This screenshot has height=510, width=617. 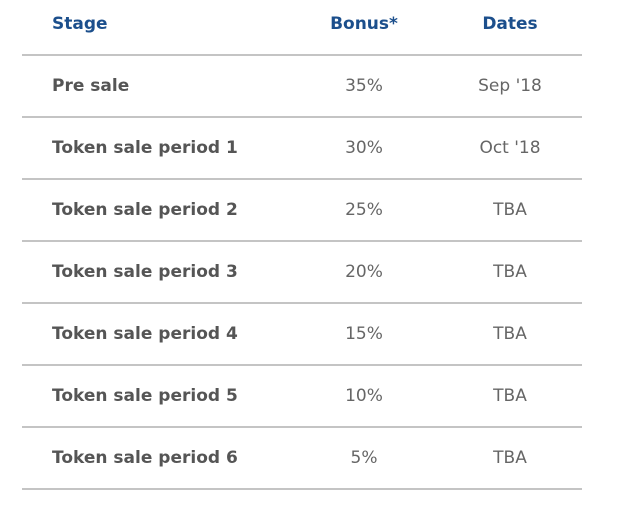 I want to click on stage-cell: Pre sale, so click(x=91, y=86).